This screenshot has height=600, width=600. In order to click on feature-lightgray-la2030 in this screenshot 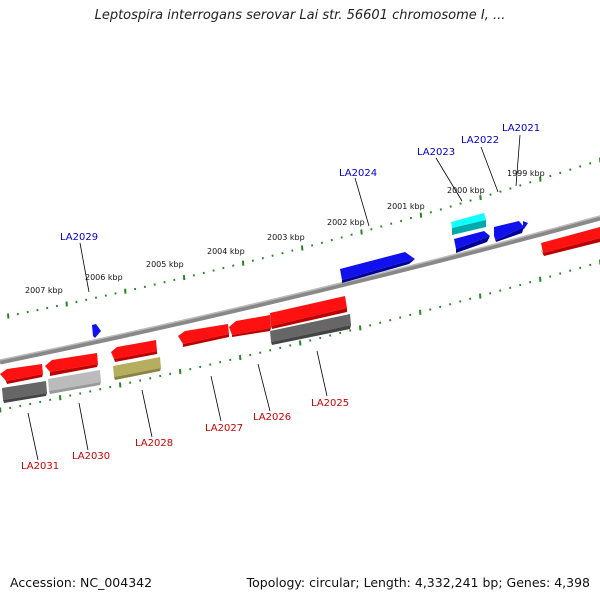, I will do `click(74, 382)`.